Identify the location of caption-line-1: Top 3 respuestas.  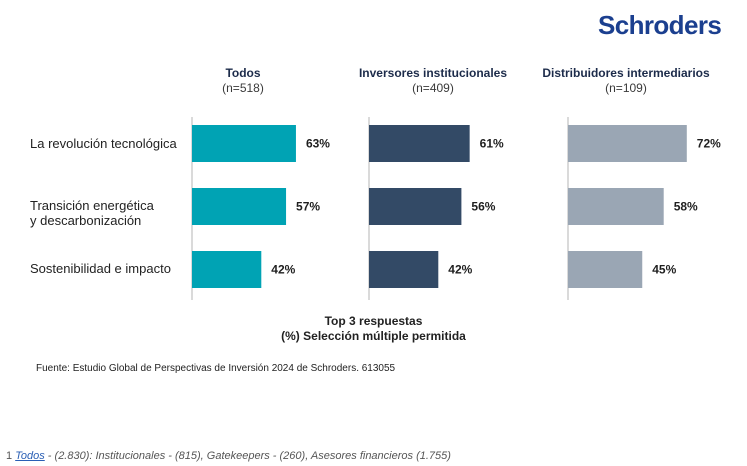
(373, 321).